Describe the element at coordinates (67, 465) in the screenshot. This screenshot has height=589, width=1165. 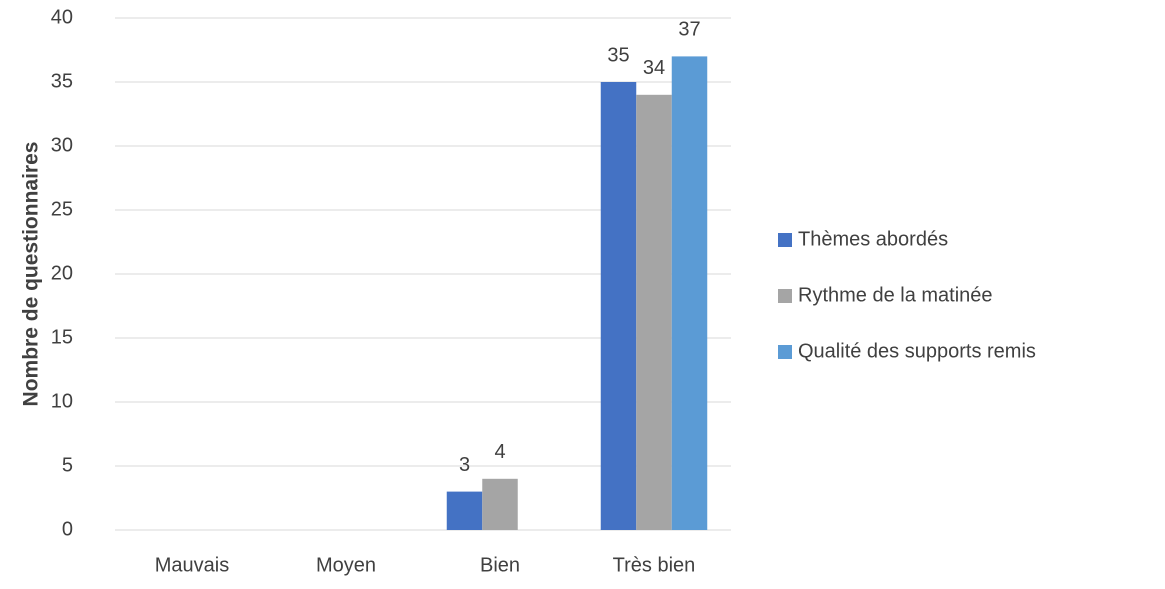
I see `y-tick-label: 5` at that location.